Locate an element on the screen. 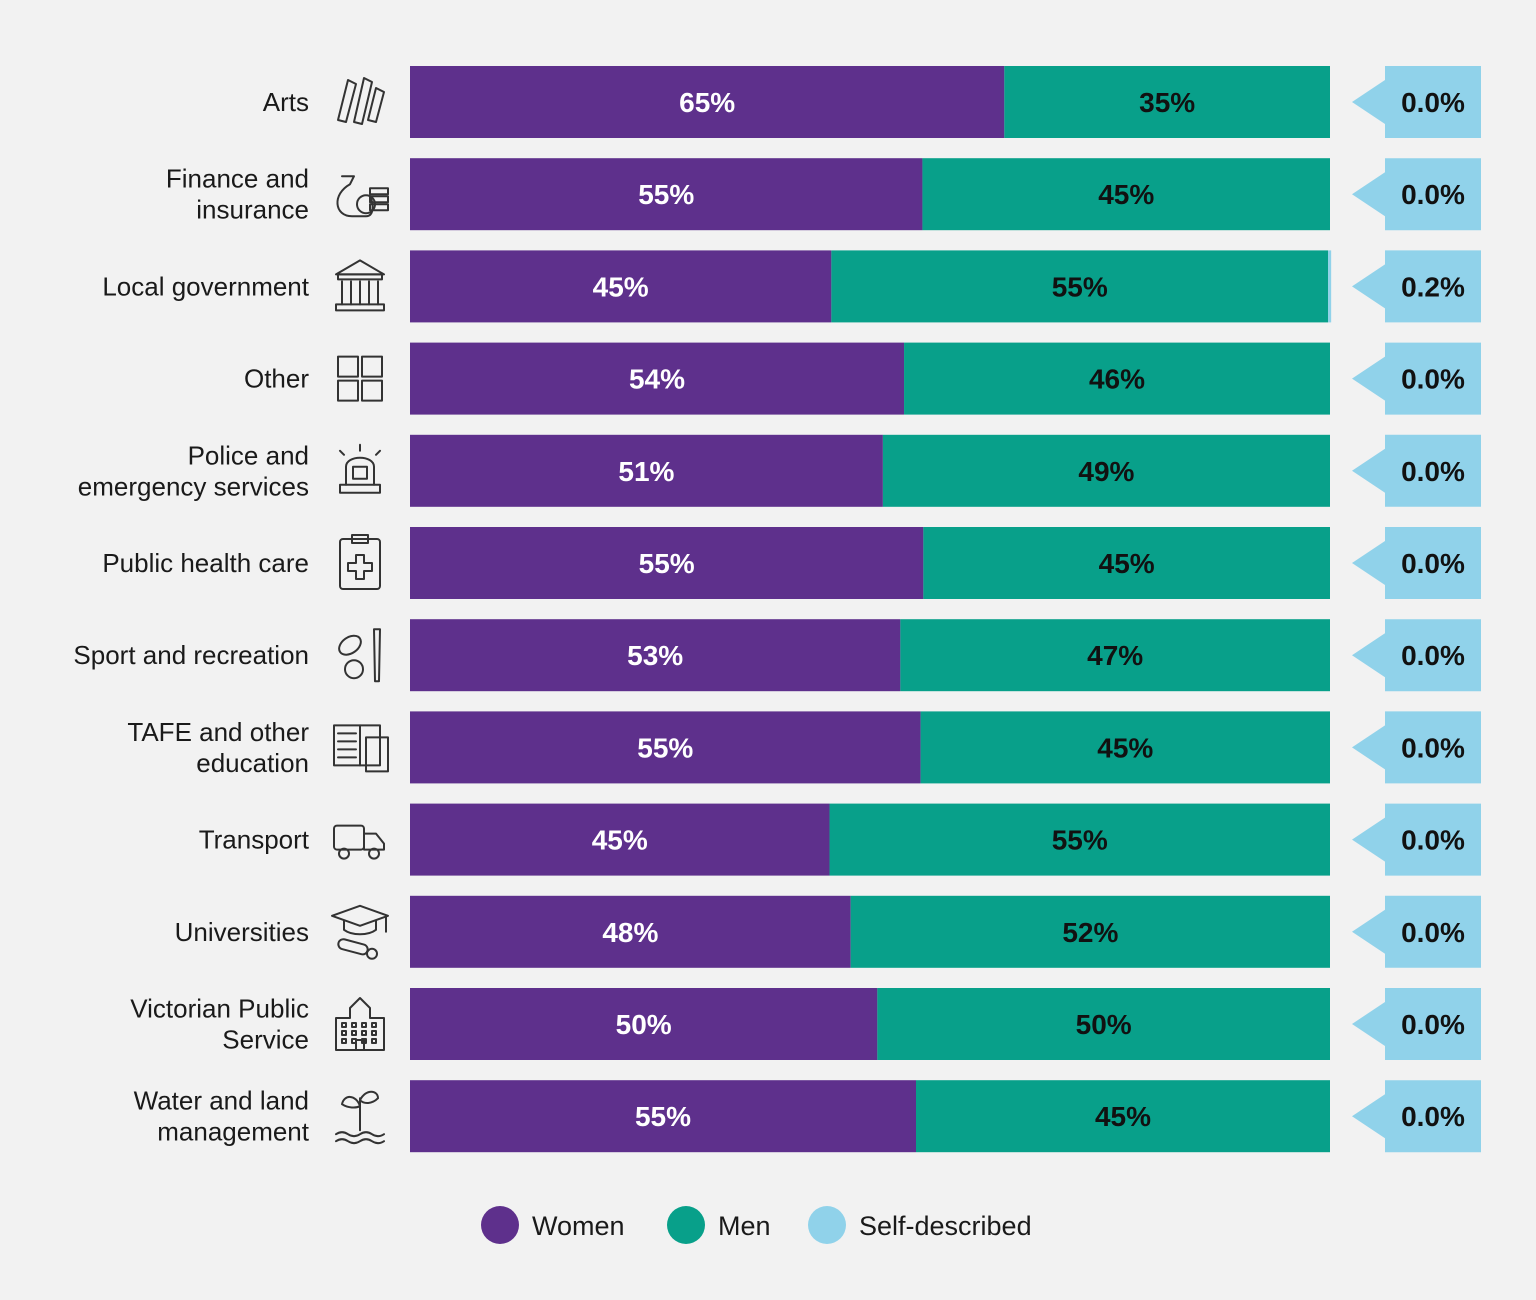  category-label: Universities is located at coordinates (242, 932).